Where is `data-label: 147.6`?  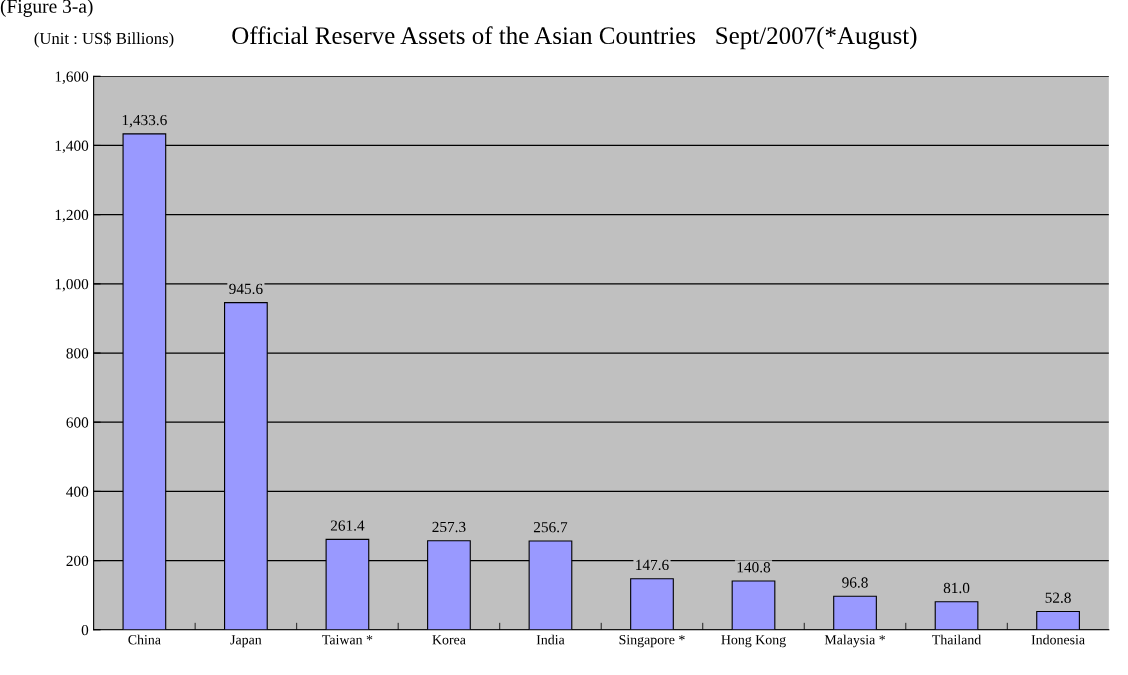 data-label: 147.6 is located at coordinates (652, 565).